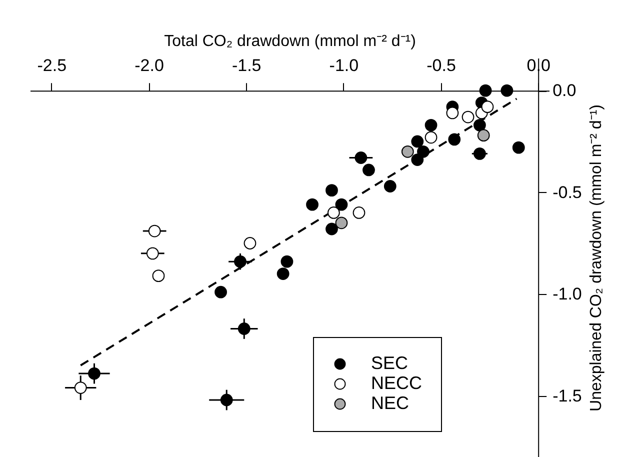 This screenshot has height=457, width=630. Describe the element at coordinates (390, 403) in the screenshot. I see `legend-label: NEC` at that location.